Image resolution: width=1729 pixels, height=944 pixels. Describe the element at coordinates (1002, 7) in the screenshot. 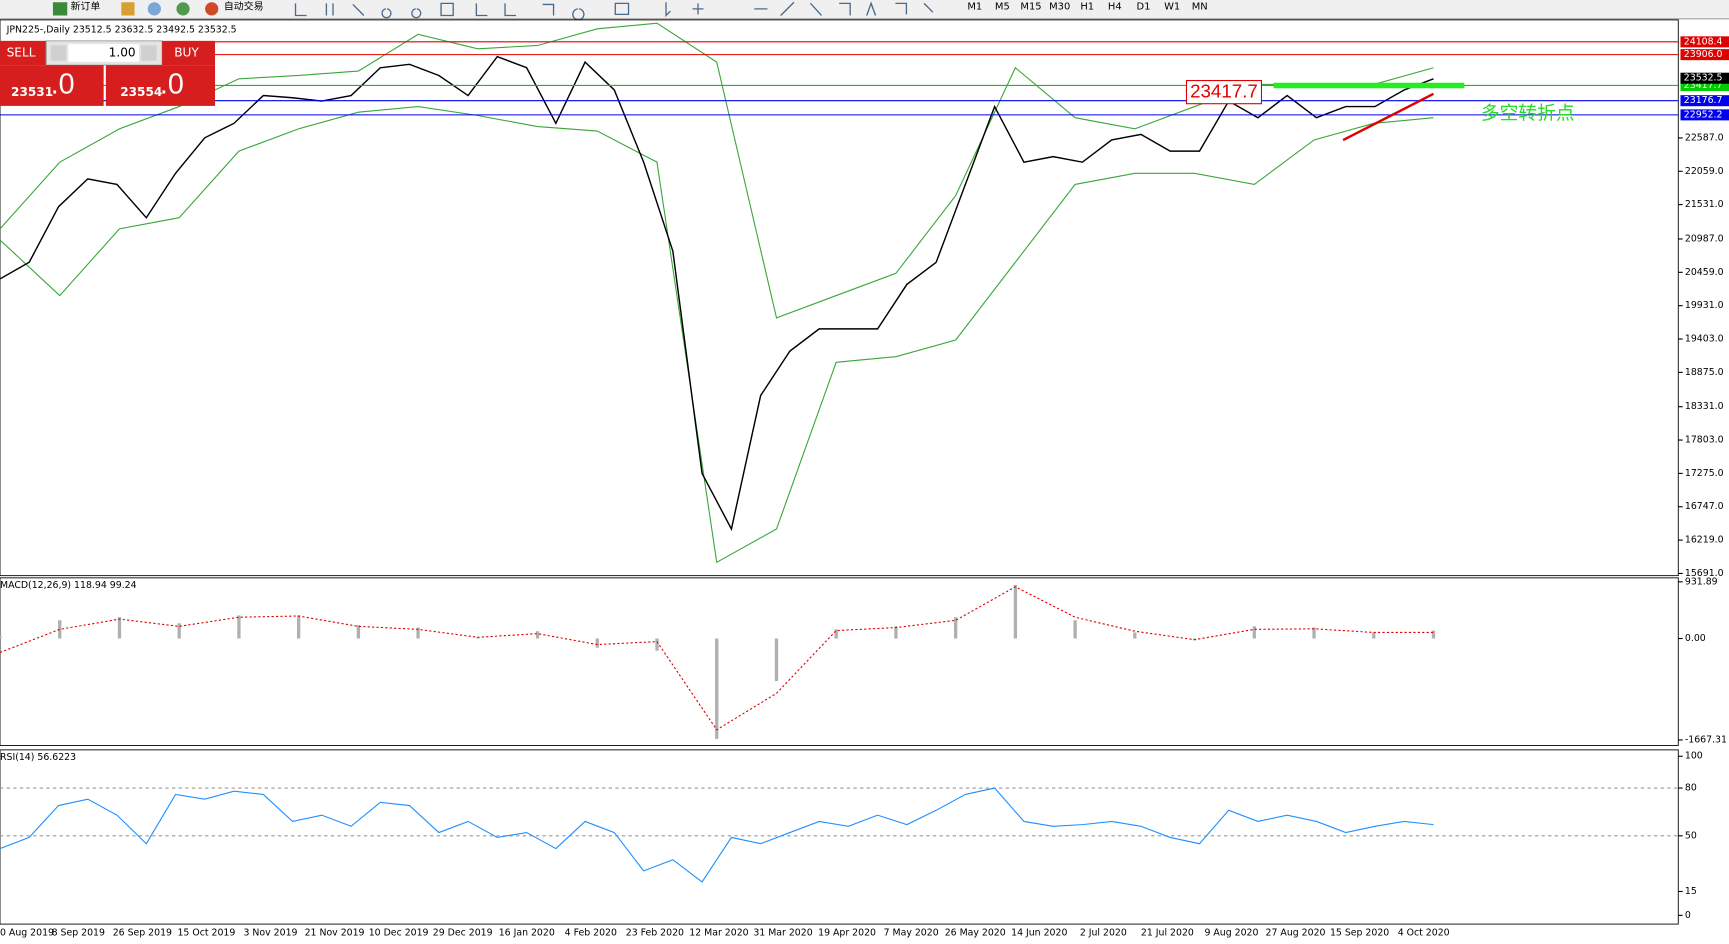

I see `timeframe-button: M5` at that location.